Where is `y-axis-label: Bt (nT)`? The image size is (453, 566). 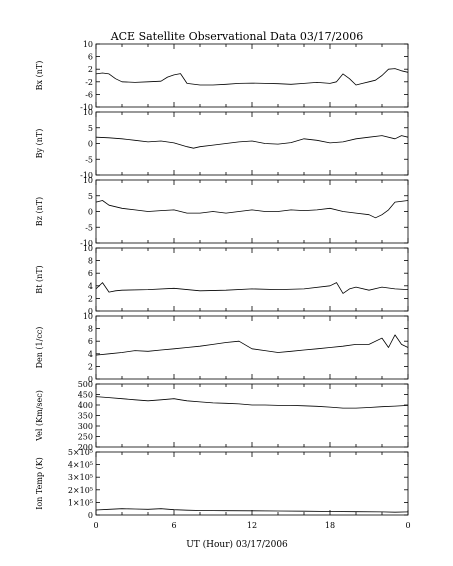
y-axis-label: Bt (nT) is located at coordinates (39, 279).